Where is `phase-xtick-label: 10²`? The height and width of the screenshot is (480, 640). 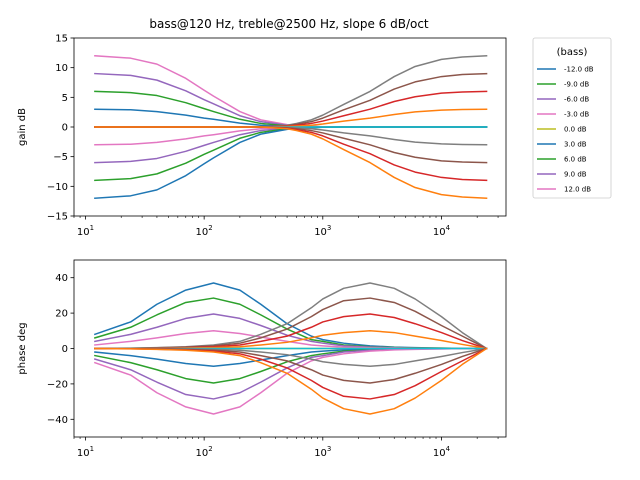 phase-xtick-label: 10² is located at coordinates (204, 452).